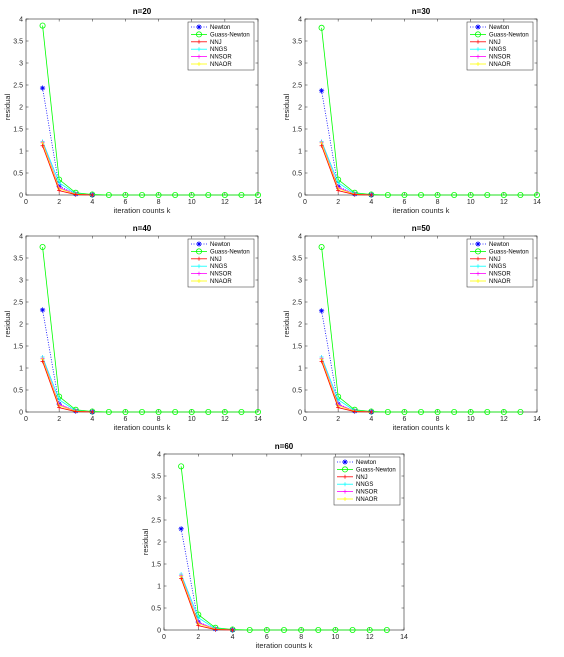 This screenshot has height=657, width=564. Describe the element at coordinates (159, 630) in the screenshot. I see `y-tick-label: 0` at that location.